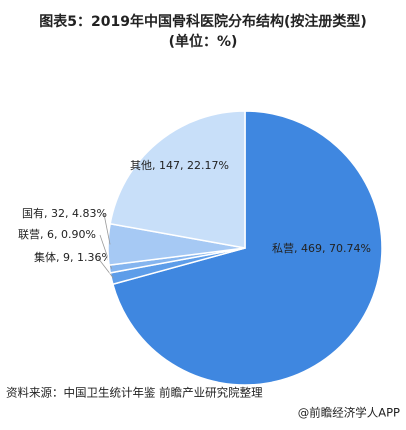  What do you see at coordinates (57, 234) in the screenshot?
I see `data-label: 联营, 6, 0.90%` at bounding box center [57, 234].